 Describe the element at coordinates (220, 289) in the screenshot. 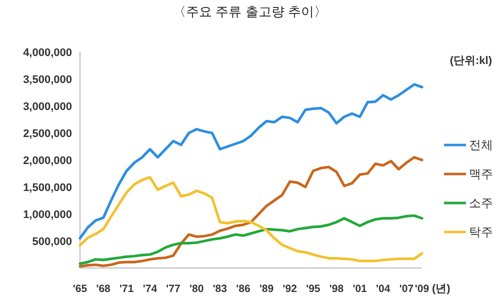

I see `x-tick-label: '83` at that location.